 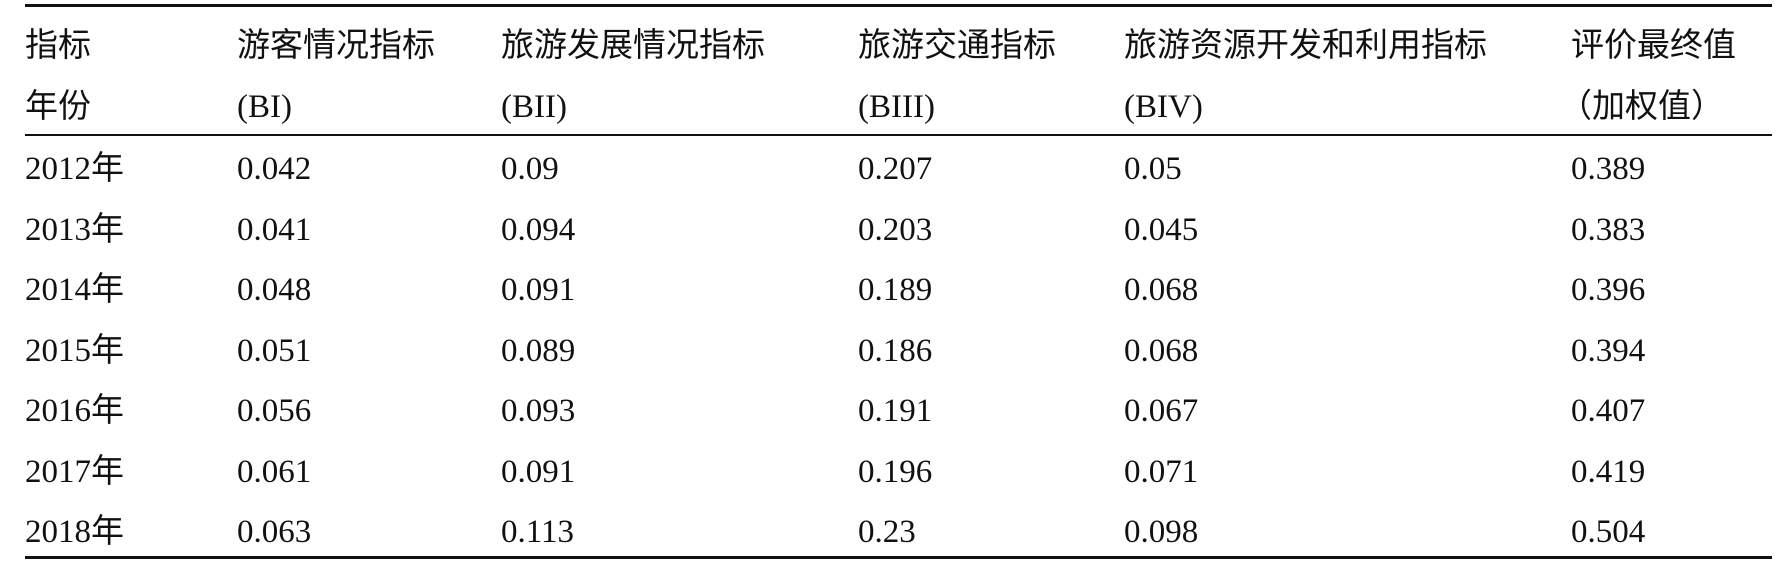 I want to click on value-cell: 0.383, so click(x=1608, y=229).